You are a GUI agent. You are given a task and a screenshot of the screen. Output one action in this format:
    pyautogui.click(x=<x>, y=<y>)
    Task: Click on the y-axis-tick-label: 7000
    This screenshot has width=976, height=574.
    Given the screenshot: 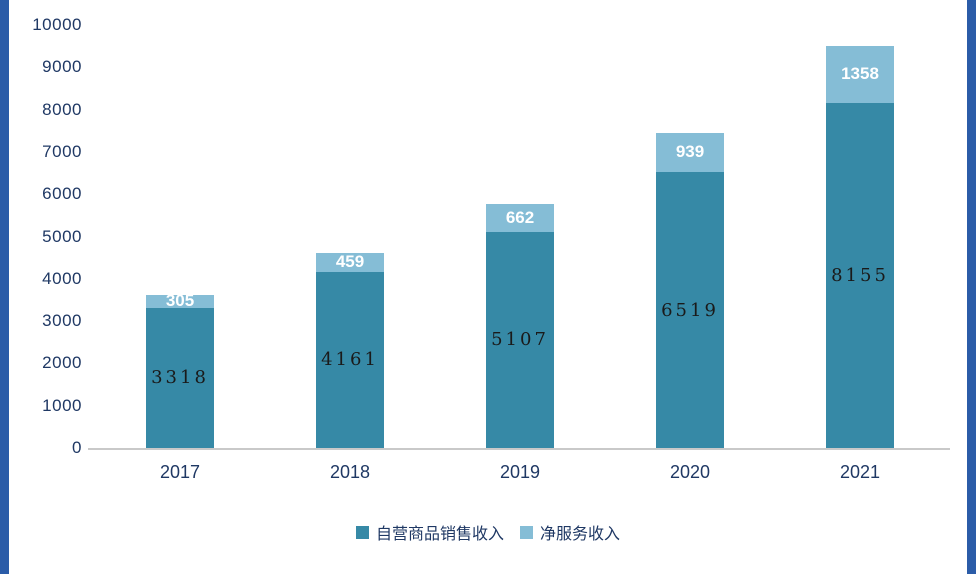 What is the action you would take?
    pyautogui.click(x=62, y=151)
    